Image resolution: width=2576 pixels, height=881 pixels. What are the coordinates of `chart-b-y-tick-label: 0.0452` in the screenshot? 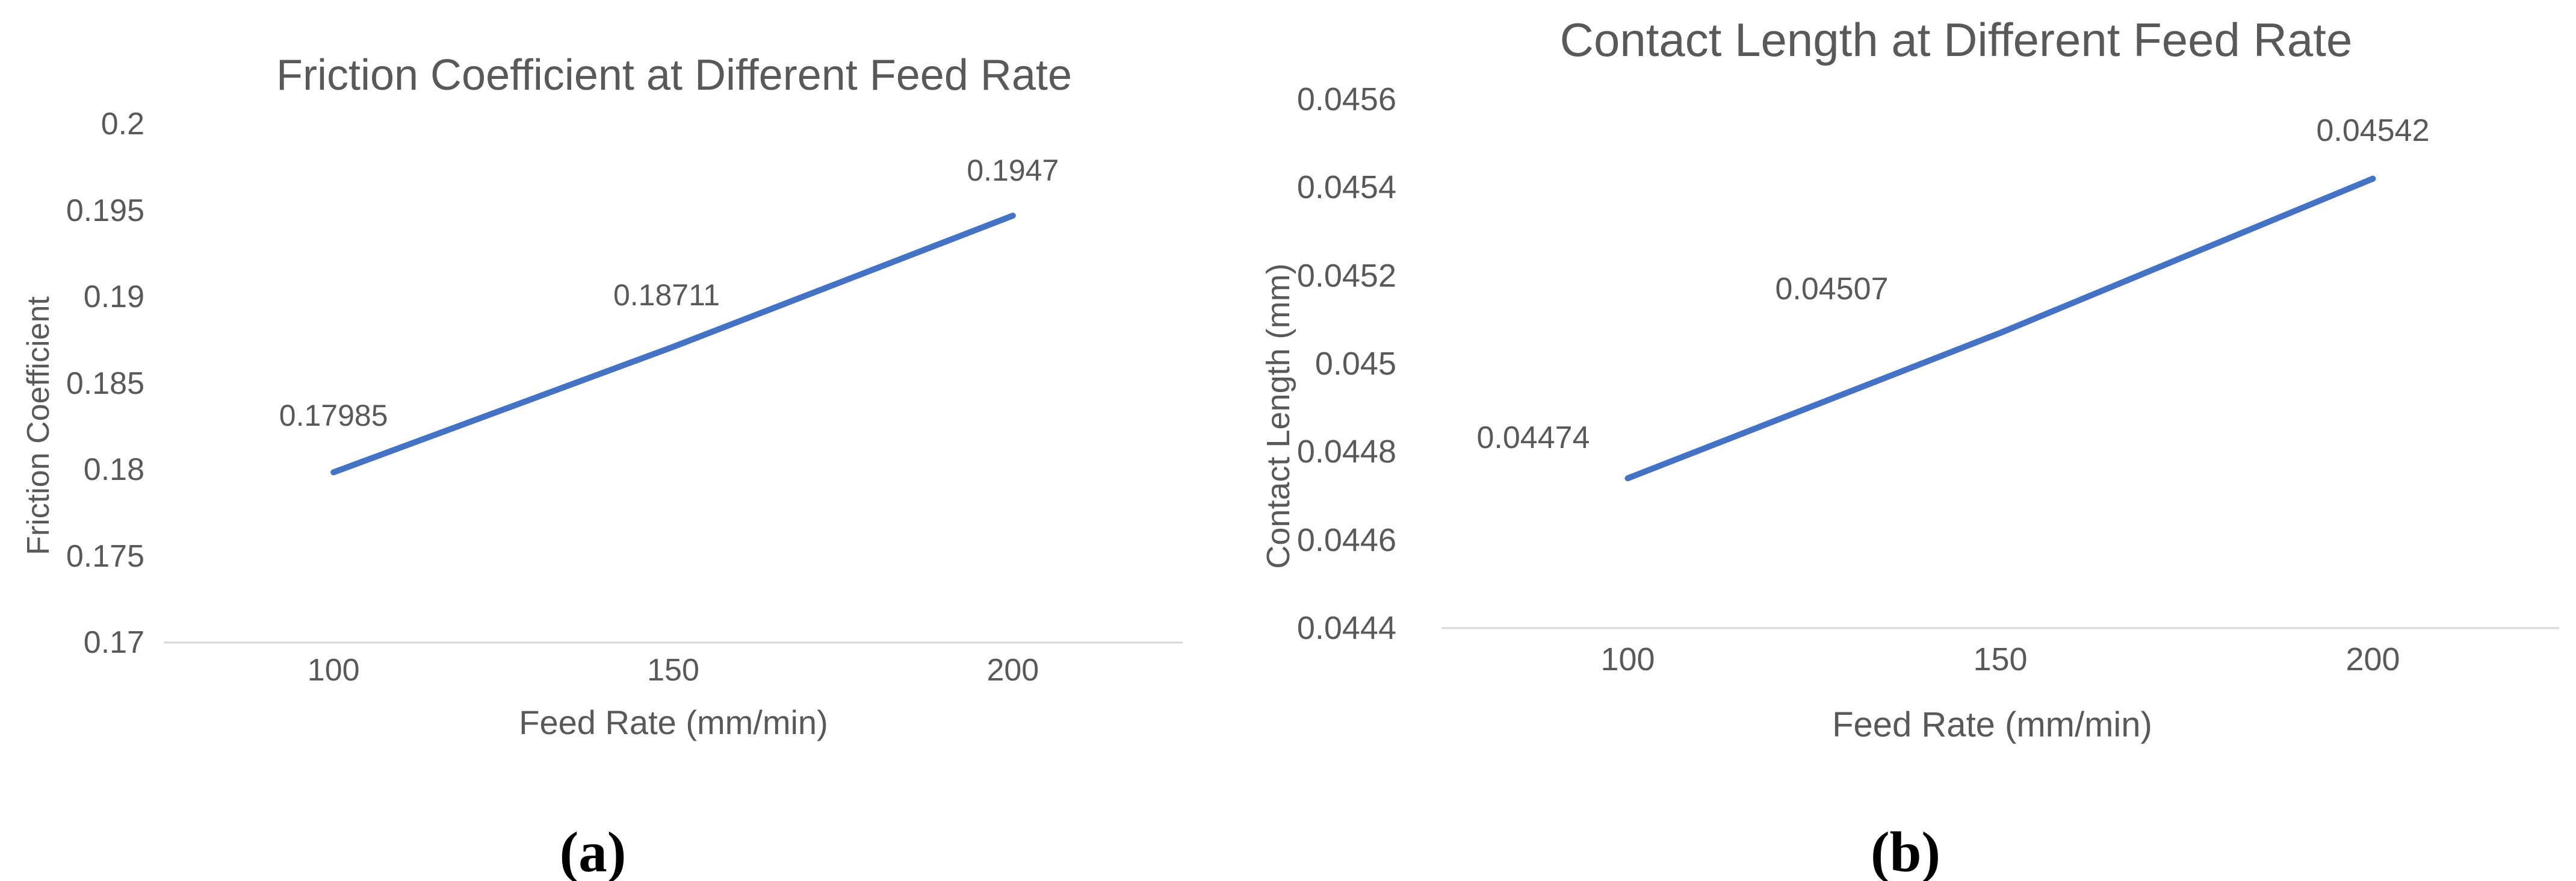 It's located at (1346, 275).